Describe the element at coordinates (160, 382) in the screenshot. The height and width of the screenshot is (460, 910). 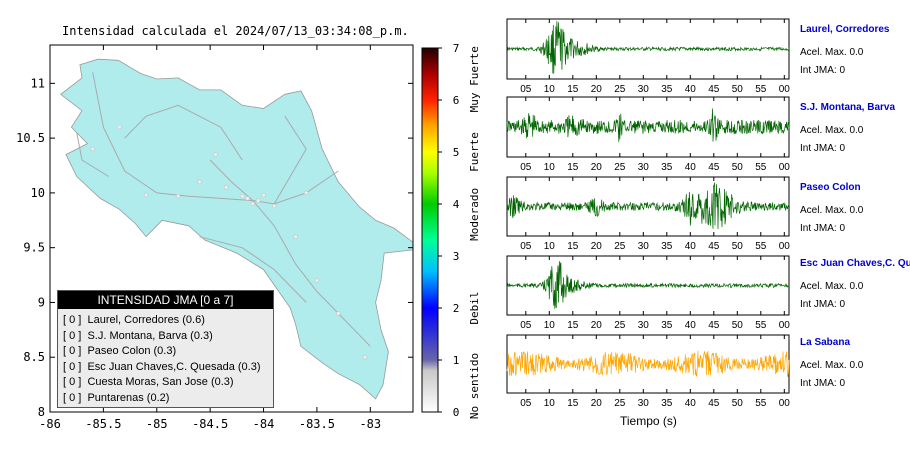
I see `legend-entry-station: Cuesta Moras, San Jose (0.3)` at that location.